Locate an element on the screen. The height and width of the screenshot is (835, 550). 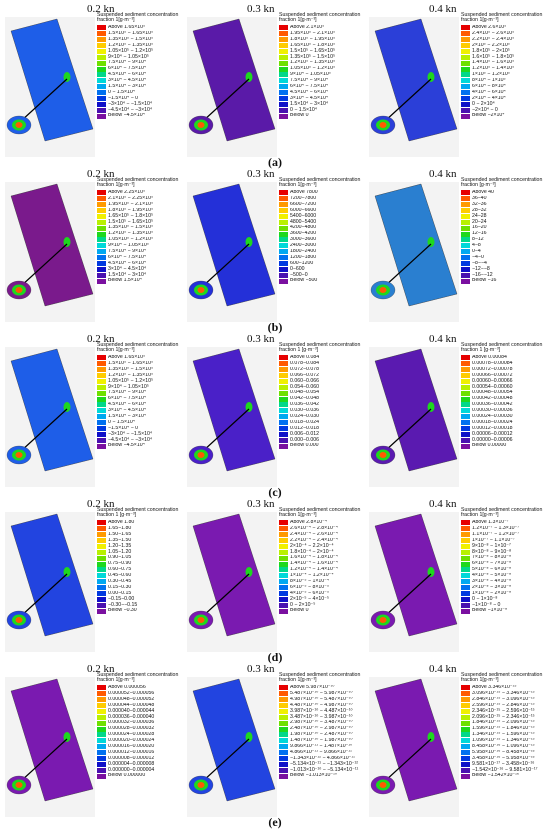
legend-item-label: 5.487×10⁻¹⁰ − 5.987×10⁻¹⁰ is located at coordinates (321, 693).